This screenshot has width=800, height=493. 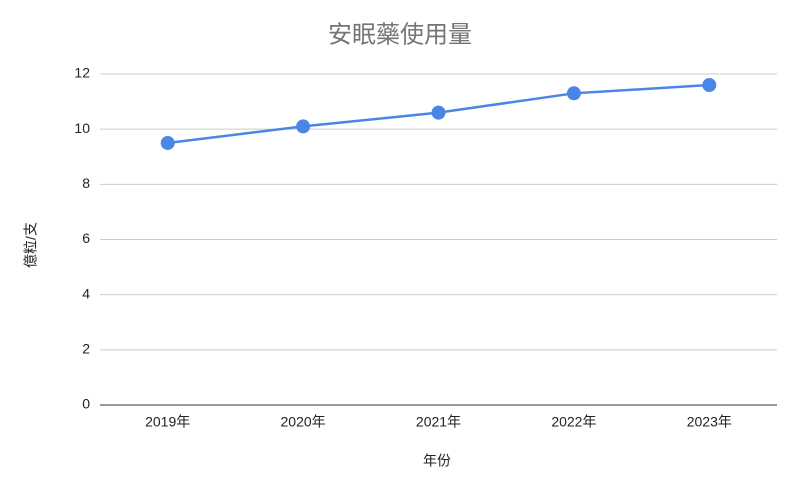 What do you see at coordinates (438, 422) in the screenshot?
I see `x-tick-label: 2021年` at bounding box center [438, 422].